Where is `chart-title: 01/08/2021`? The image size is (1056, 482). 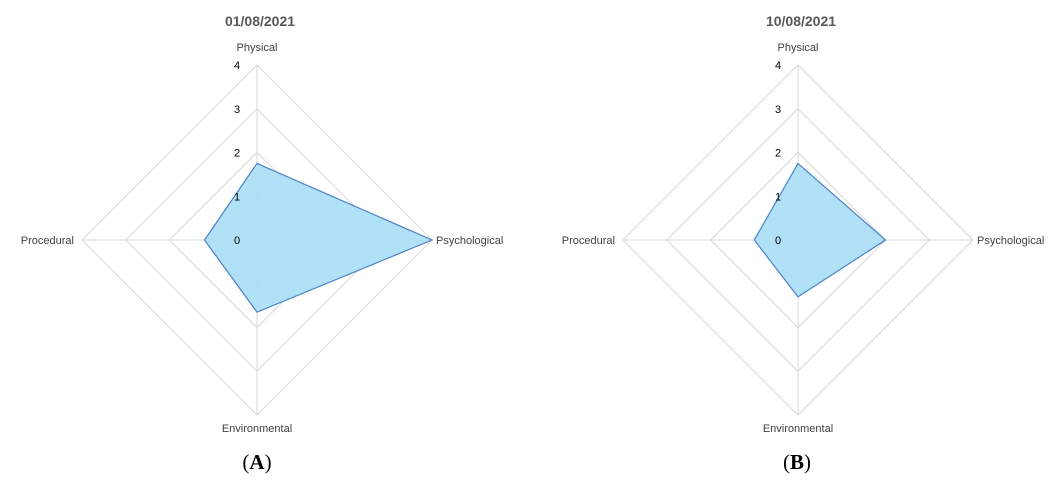
chart-title: 01/08/2021 is located at coordinates (260, 21).